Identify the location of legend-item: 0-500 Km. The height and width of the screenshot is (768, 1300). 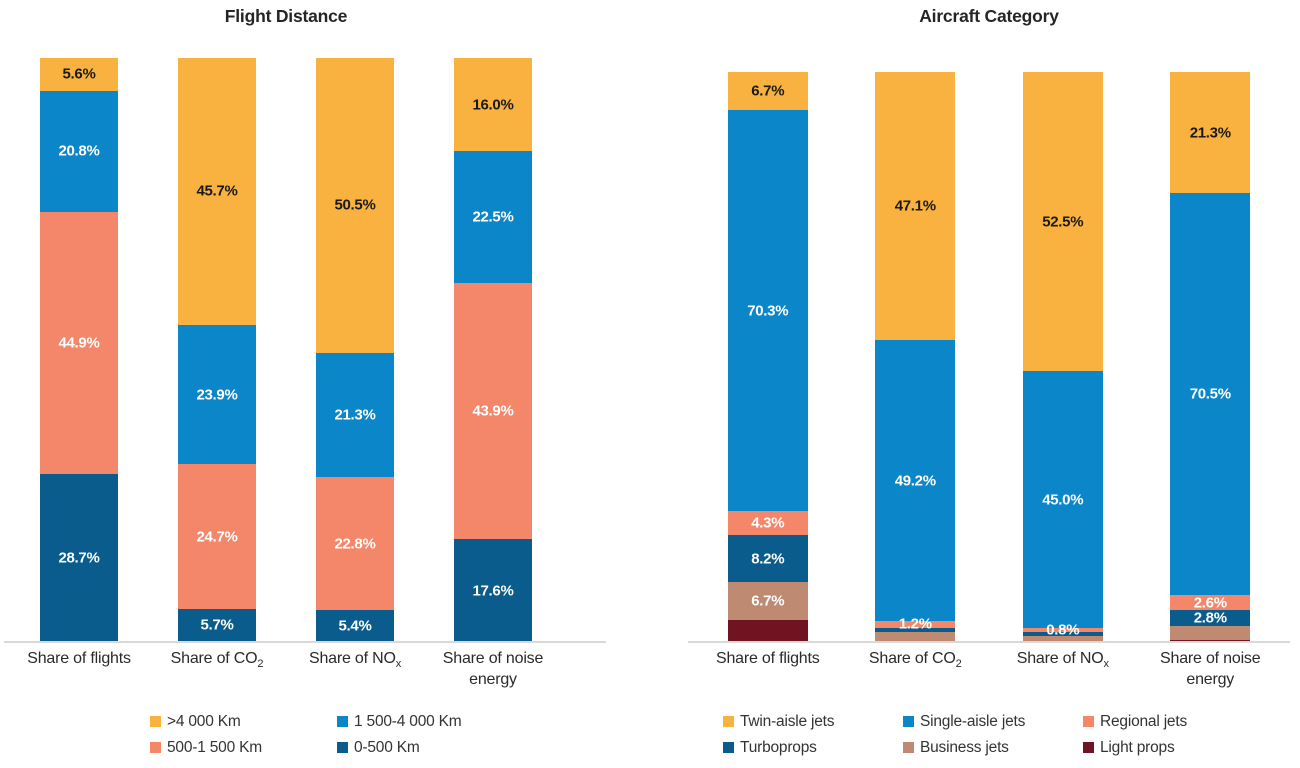
(430, 747).